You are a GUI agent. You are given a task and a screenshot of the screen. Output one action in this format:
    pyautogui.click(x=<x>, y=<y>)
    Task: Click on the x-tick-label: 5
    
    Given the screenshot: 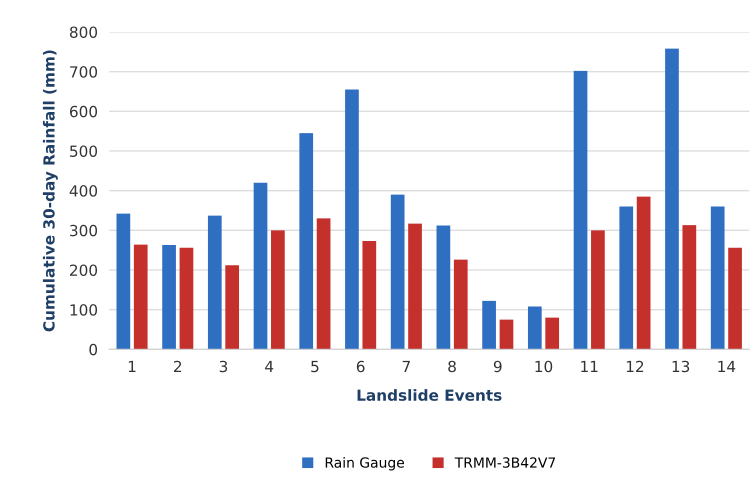 What is the action you would take?
    pyautogui.click(x=314, y=366)
    